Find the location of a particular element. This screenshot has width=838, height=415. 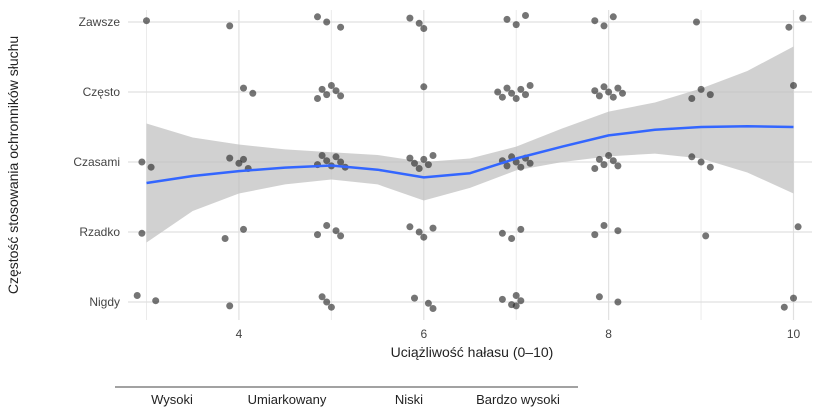

y-tick-label: Czasami is located at coordinates (96, 162).